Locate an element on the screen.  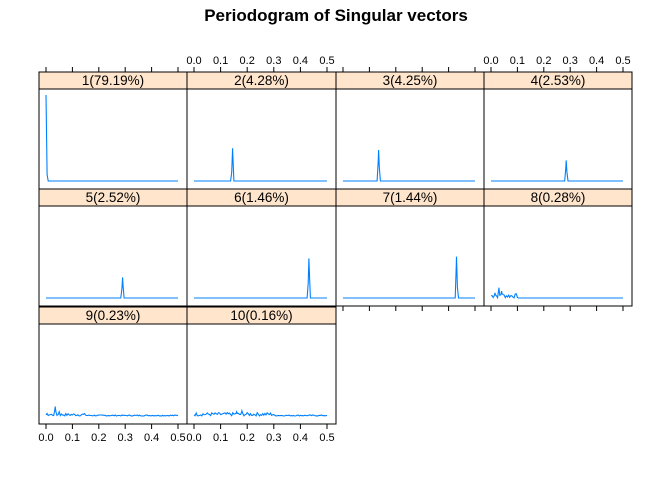
panel-strip-label: 5(2.52%) is located at coordinates (113, 197).